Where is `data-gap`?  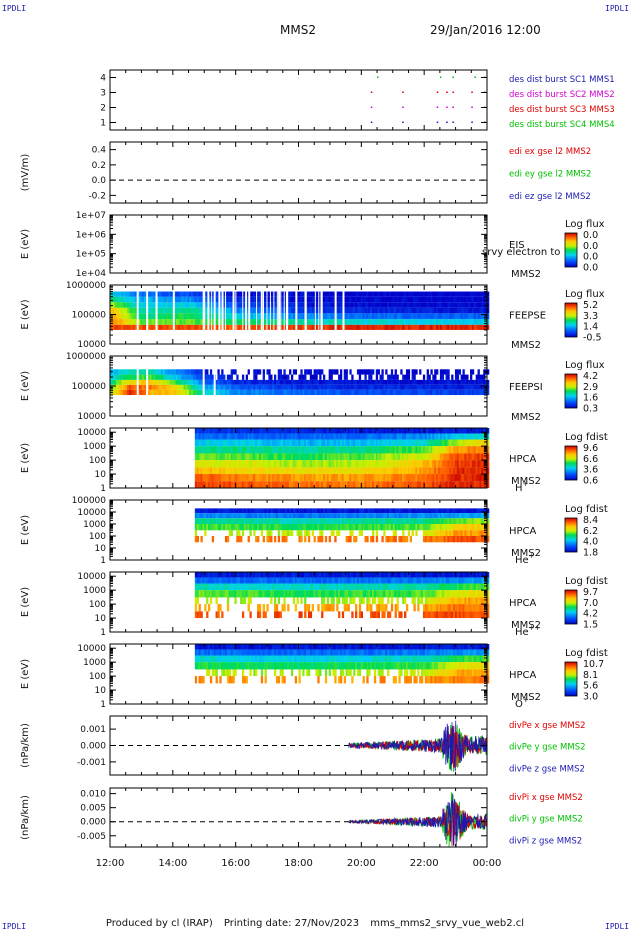 data-gap is located at coordinates (233, 314).